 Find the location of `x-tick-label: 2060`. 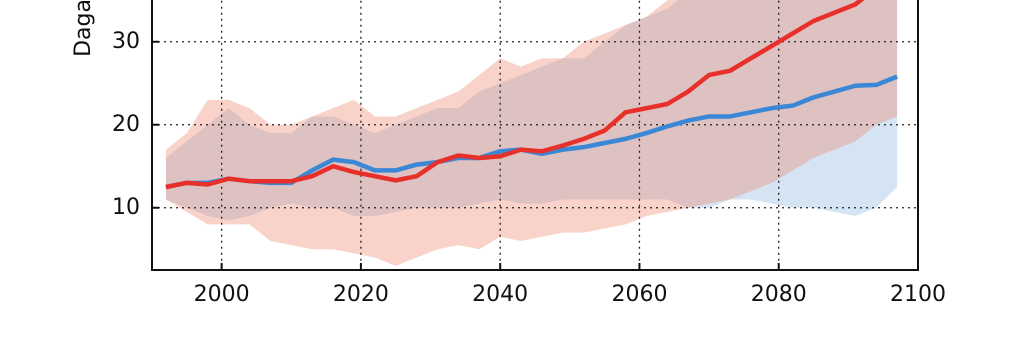

x-tick-label: 2060 is located at coordinates (639, 294).